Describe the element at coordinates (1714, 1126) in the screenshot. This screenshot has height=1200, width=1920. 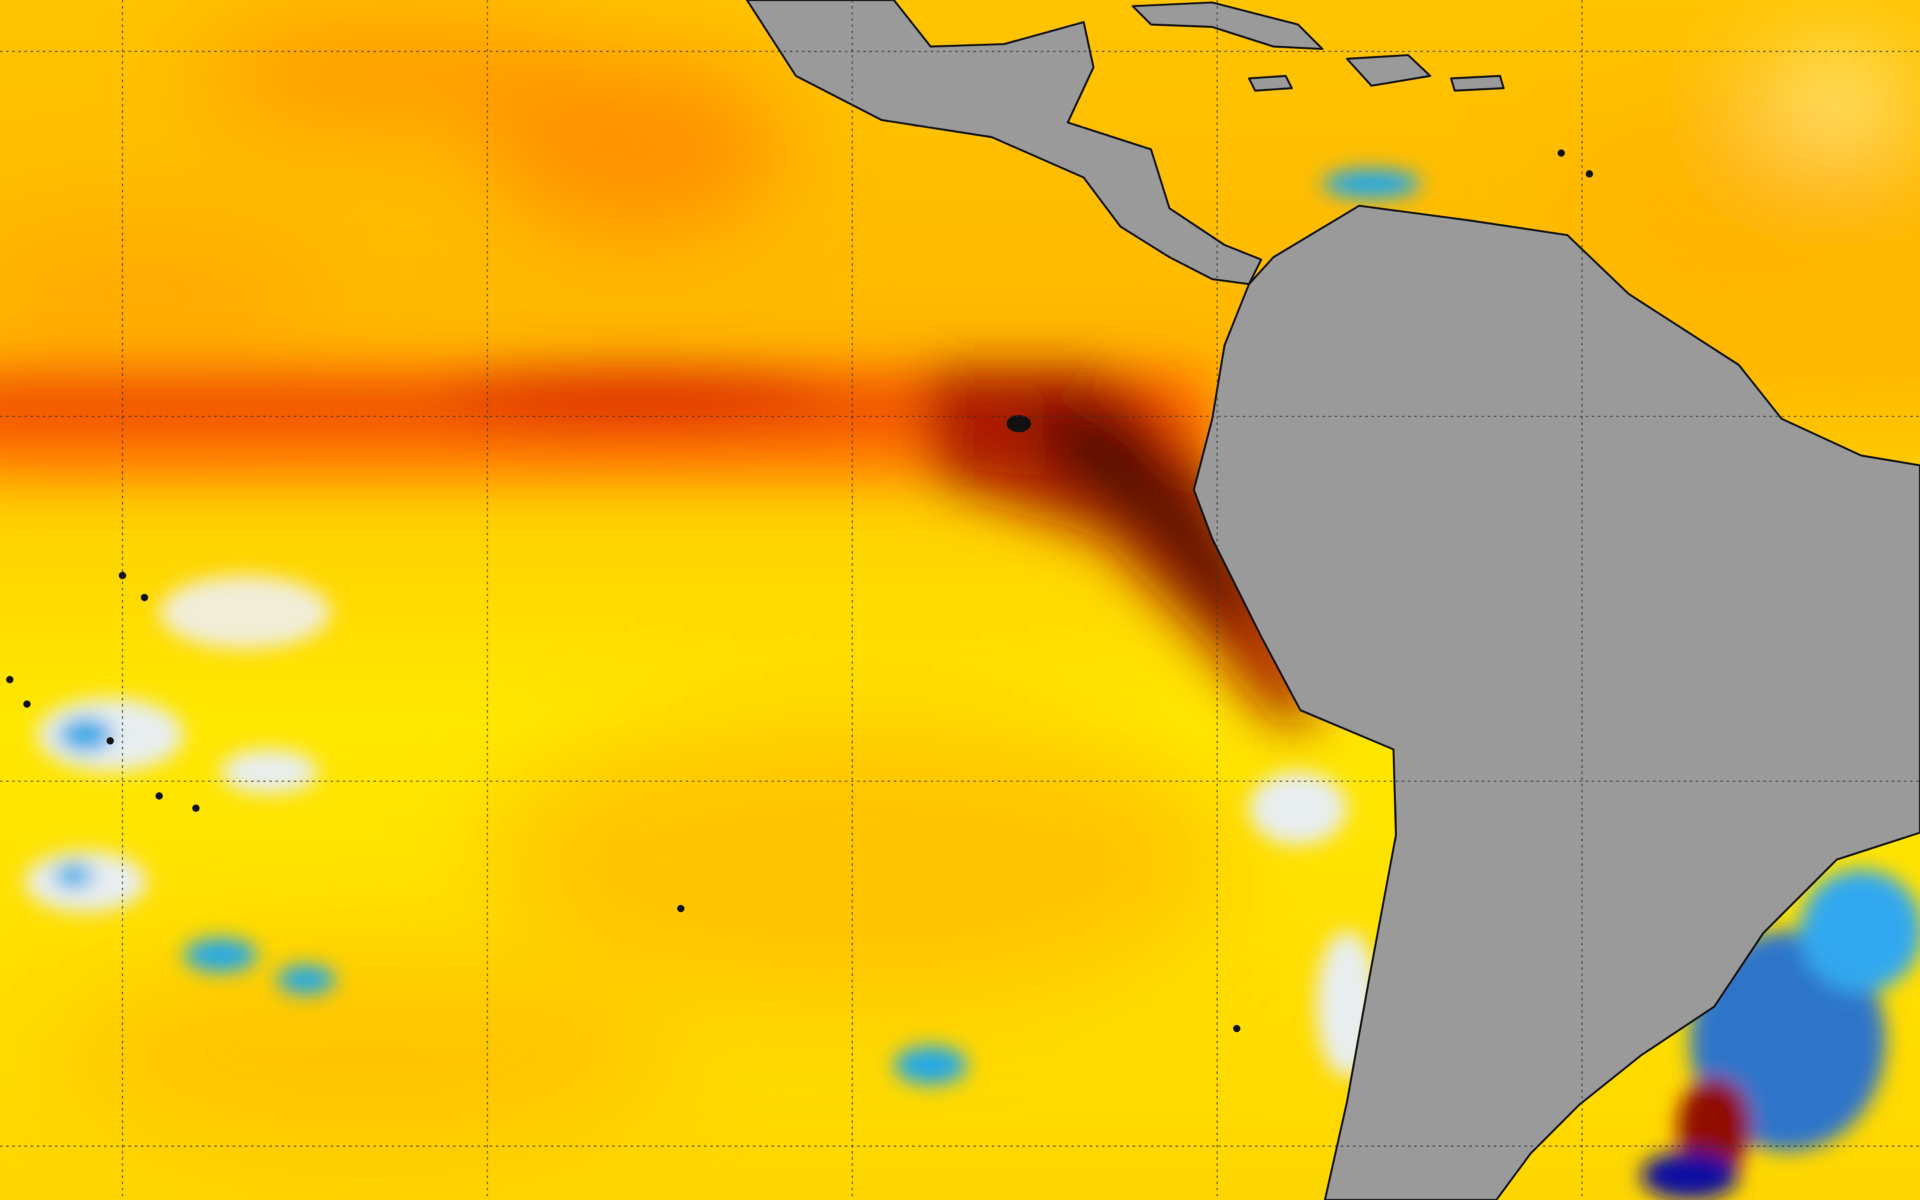
I see `warm-eddy` at that location.